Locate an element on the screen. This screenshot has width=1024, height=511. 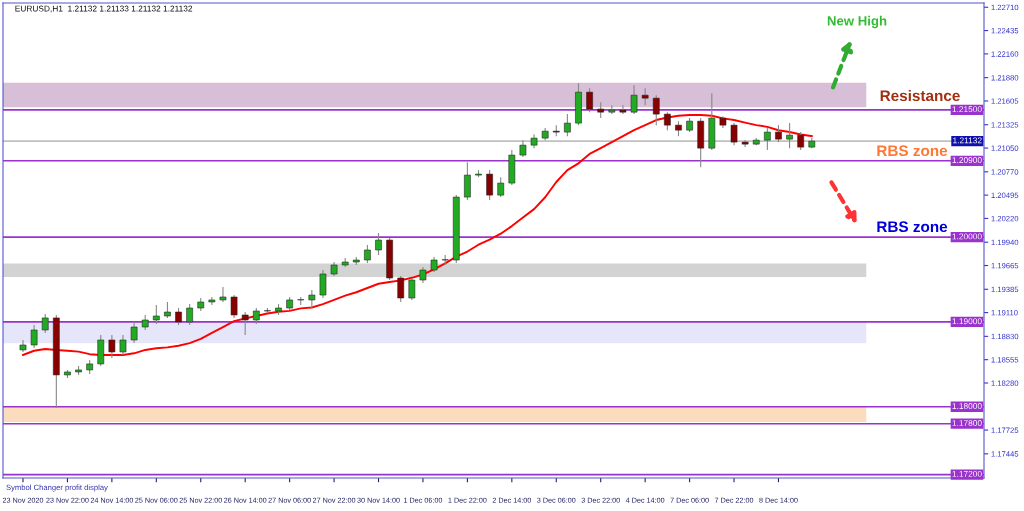
ref-line-label: 1.20900 is located at coordinates (967, 160).